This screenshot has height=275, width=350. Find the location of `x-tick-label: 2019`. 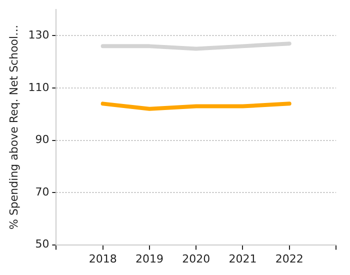

x-tick-label: 2019 is located at coordinates (149, 259).